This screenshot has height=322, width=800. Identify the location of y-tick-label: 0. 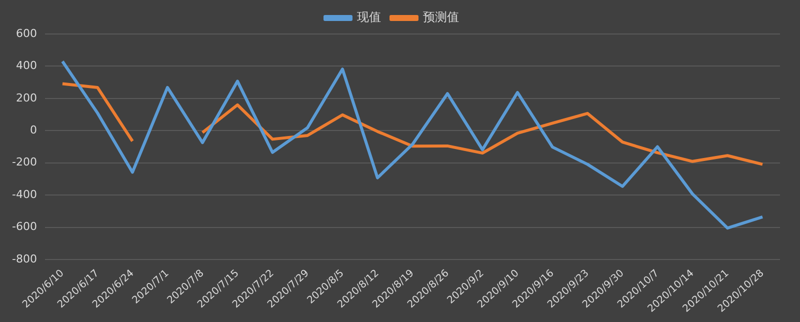
(33, 130).